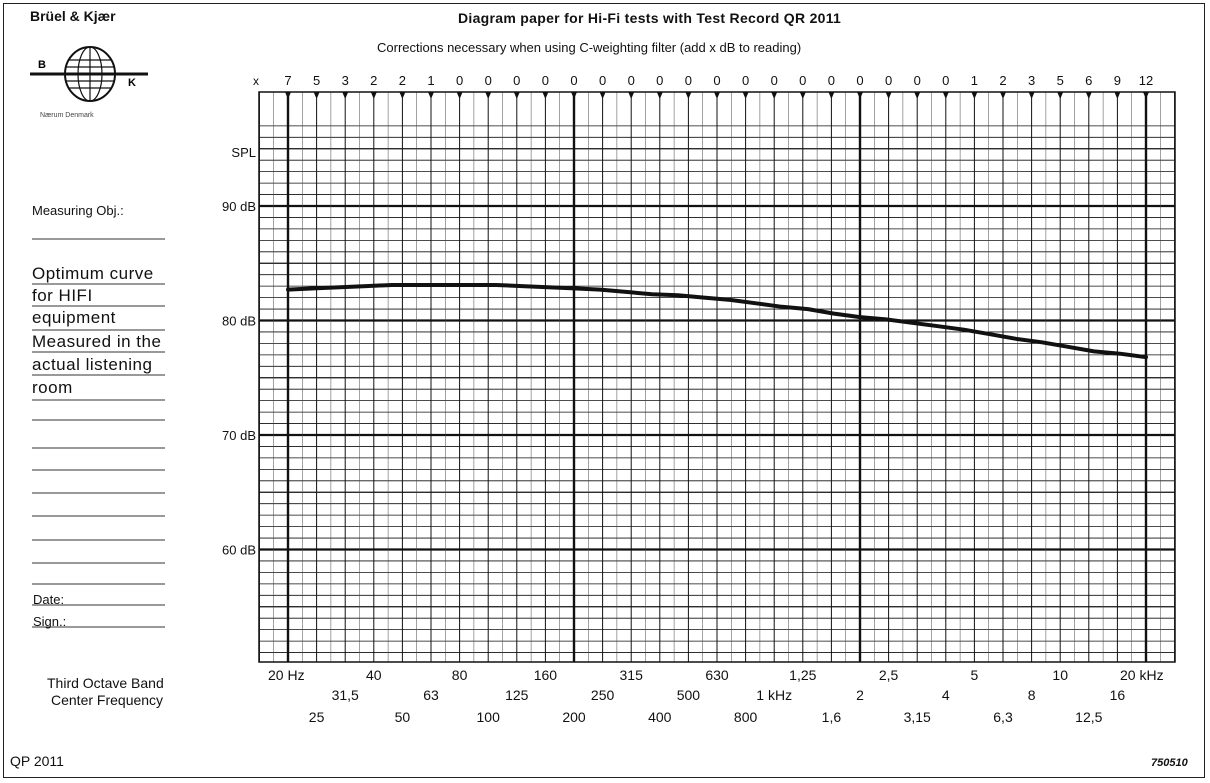 The image size is (1210, 783). What do you see at coordinates (243, 152) in the screenshot?
I see `y-axis-label: SPL` at bounding box center [243, 152].